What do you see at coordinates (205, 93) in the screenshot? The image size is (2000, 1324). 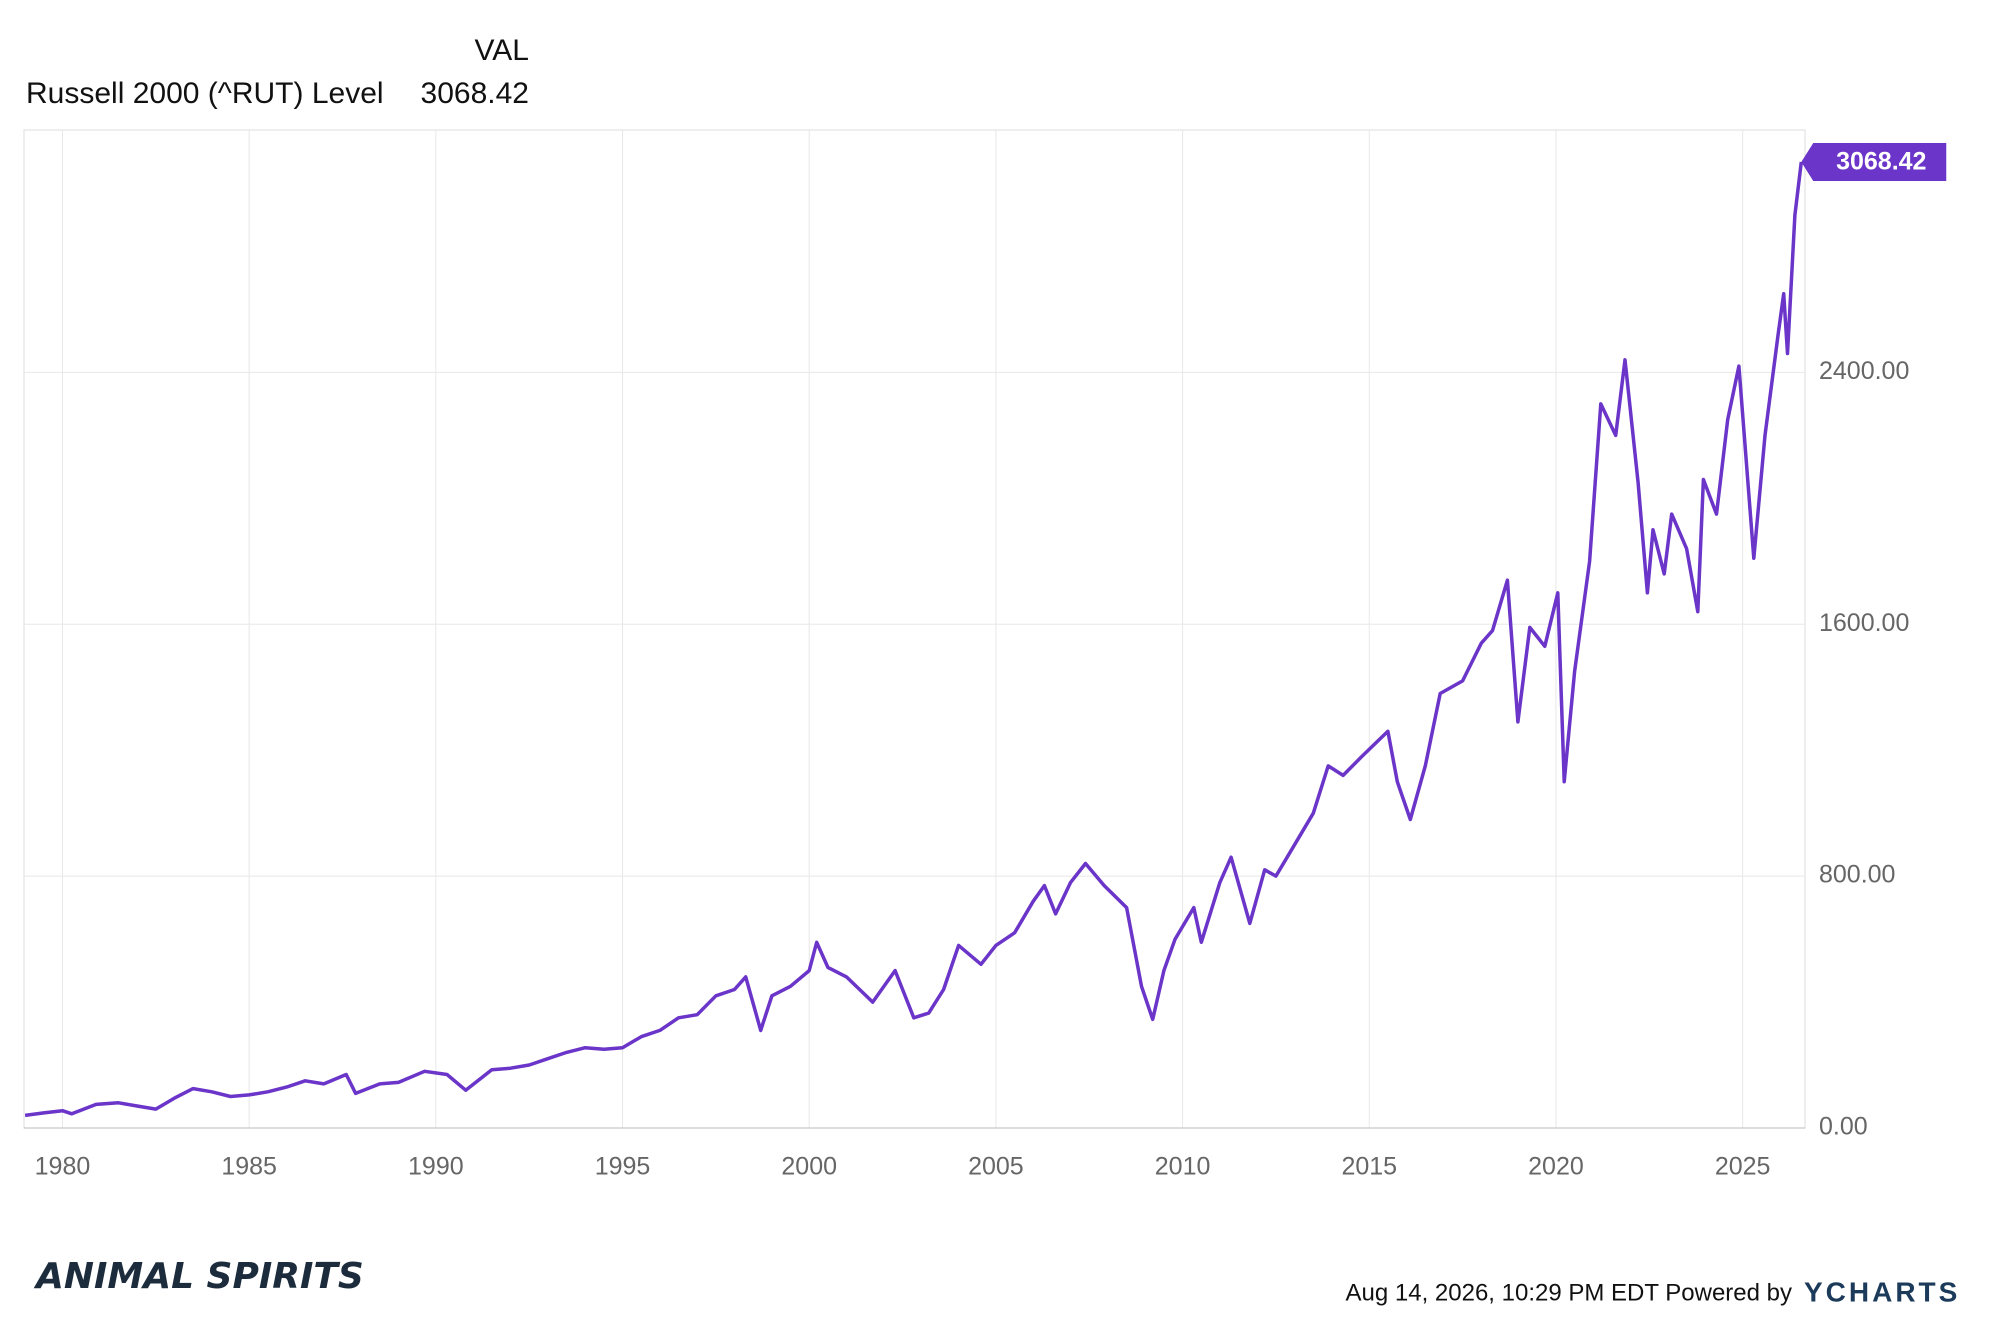 I see `legend-entry: Russell 2000 (^RUT) Level` at bounding box center [205, 93].